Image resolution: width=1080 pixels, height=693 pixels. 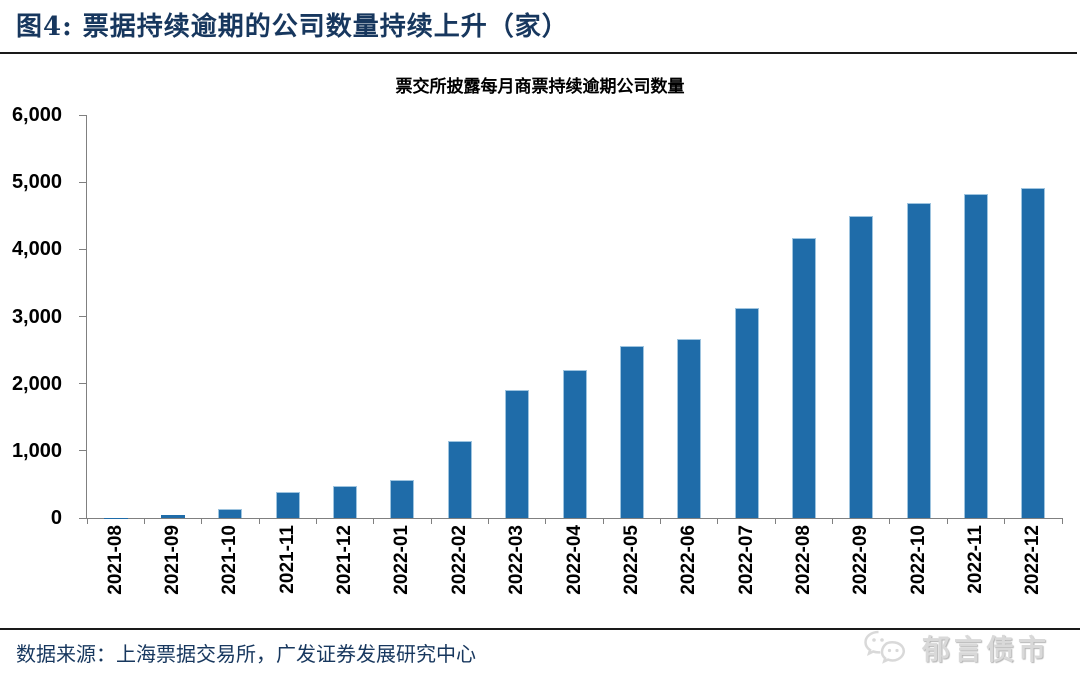 What do you see at coordinates (287, 559) in the screenshot?
I see `x-axis-label-2021-11: 2021-11` at bounding box center [287, 559].